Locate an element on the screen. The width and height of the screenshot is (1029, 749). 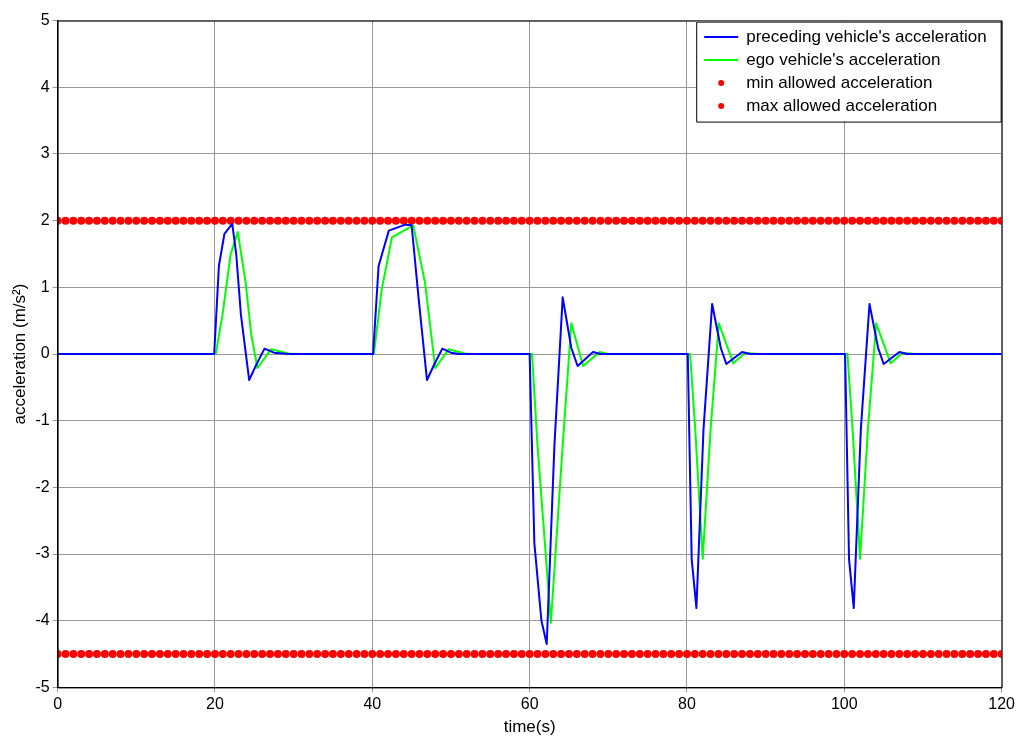
x-tick-label: 40 is located at coordinates (372, 704).